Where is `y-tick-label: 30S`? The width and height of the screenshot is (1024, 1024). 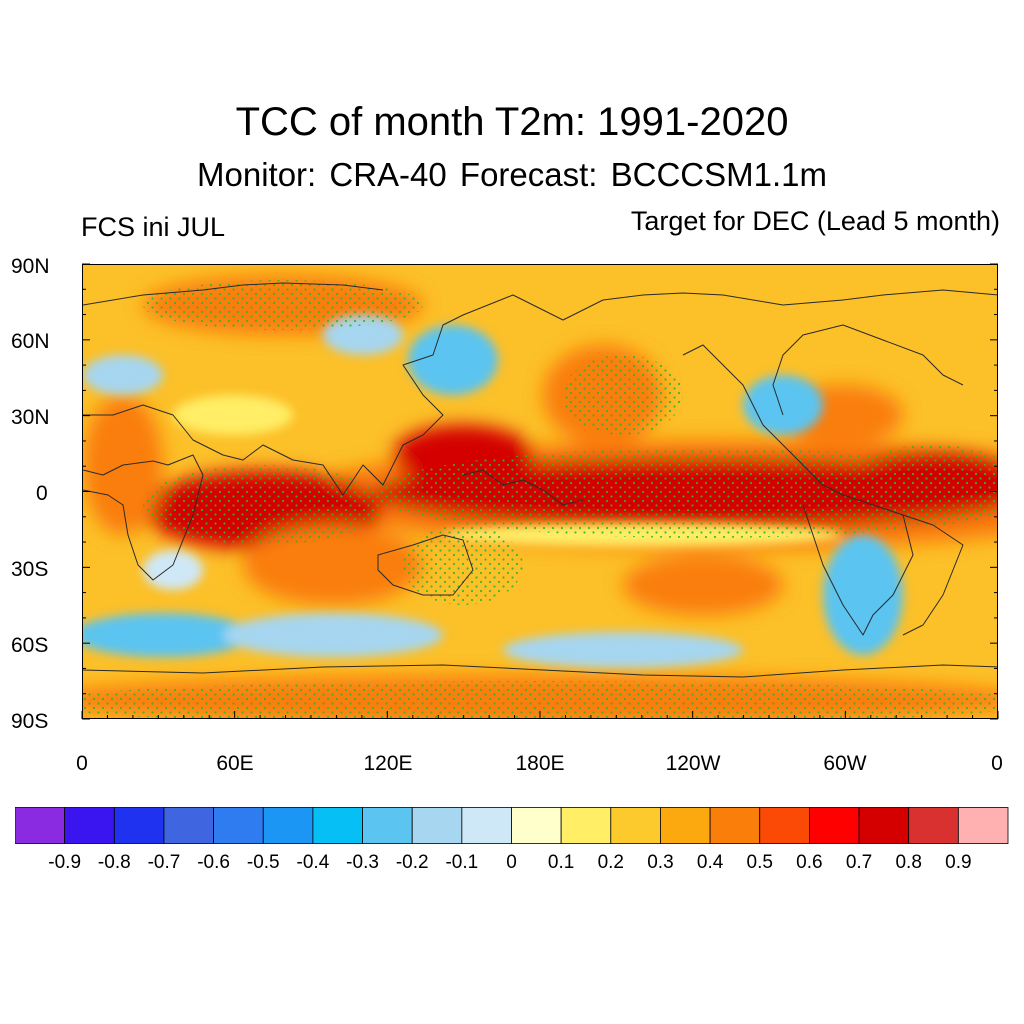 y-tick-label: 30S is located at coordinates (30, 569).